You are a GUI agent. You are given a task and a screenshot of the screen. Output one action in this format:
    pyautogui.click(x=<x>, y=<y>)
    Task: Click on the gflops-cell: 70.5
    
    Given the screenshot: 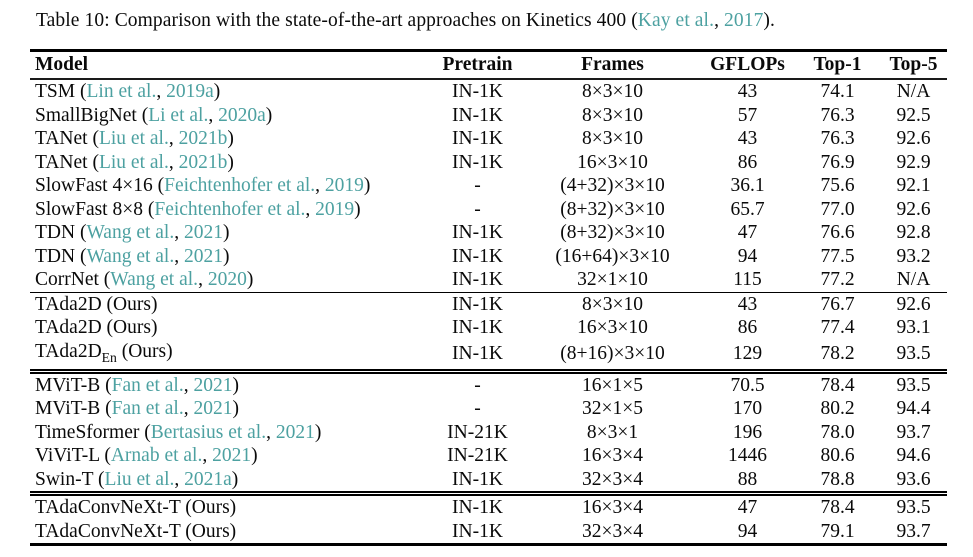 What is the action you would take?
    pyautogui.click(x=747, y=383)
    